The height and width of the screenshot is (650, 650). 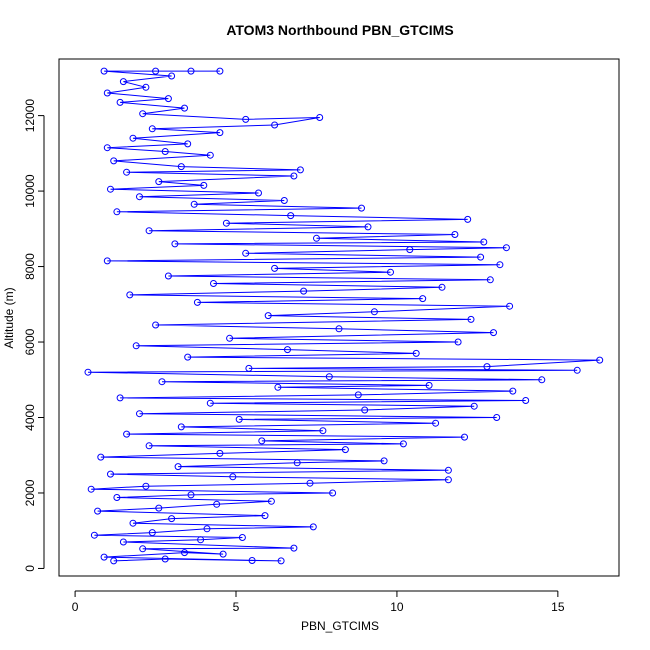 What do you see at coordinates (30, 266) in the screenshot?
I see `y-tick-label: 8000` at bounding box center [30, 266].